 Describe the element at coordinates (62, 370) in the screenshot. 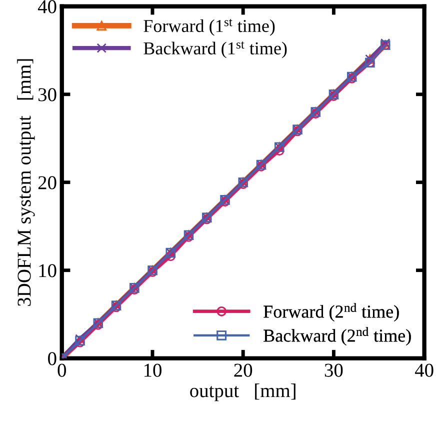

I see `x-tick-label: 0` at that location.